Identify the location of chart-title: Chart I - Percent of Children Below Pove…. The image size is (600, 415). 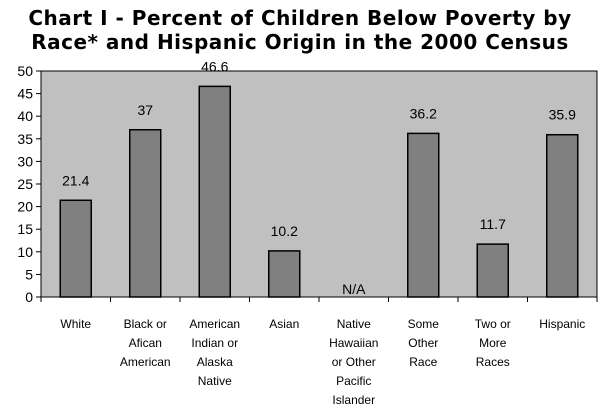
(300, 30).